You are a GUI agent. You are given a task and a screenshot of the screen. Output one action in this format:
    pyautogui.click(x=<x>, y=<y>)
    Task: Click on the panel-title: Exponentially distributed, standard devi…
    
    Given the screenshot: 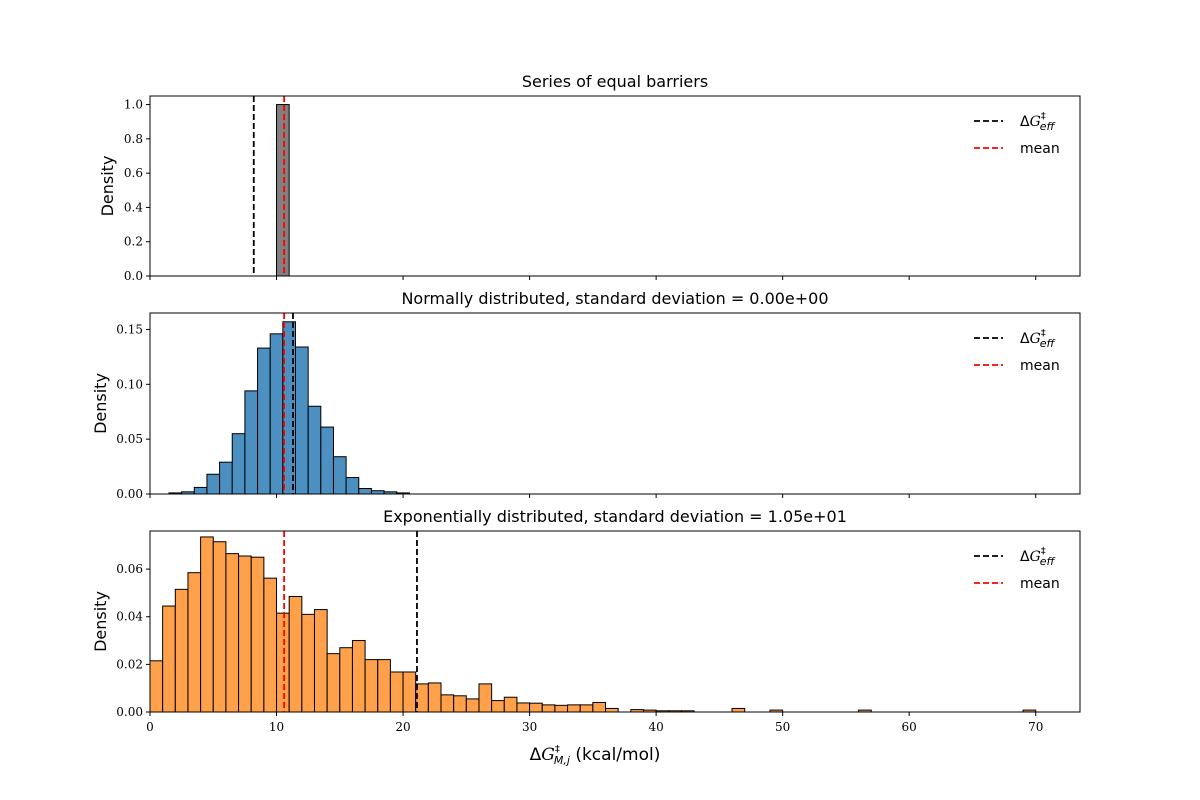 What is the action you would take?
    pyautogui.click(x=615, y=516)
    